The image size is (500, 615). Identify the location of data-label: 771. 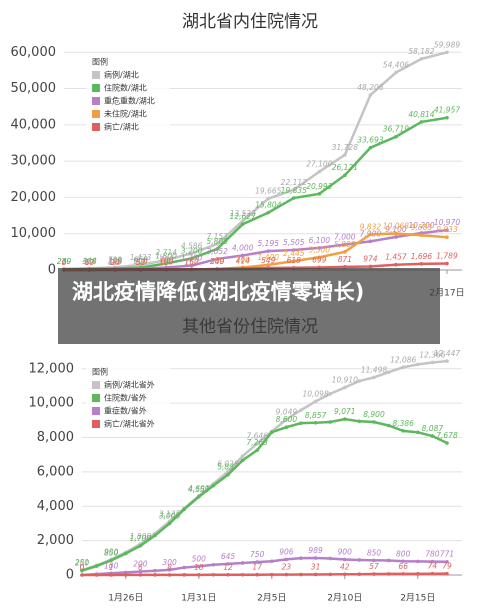
(447, 554).